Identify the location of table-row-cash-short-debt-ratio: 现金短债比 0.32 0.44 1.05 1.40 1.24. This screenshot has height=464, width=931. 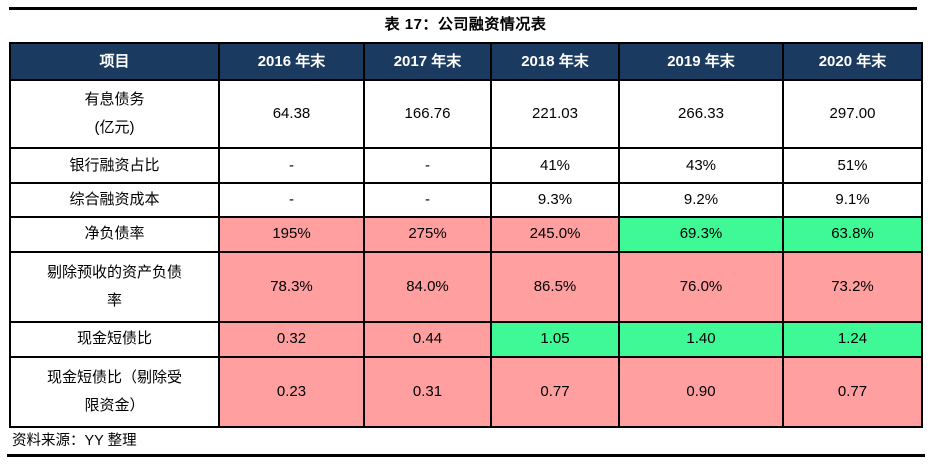
(466, 339).